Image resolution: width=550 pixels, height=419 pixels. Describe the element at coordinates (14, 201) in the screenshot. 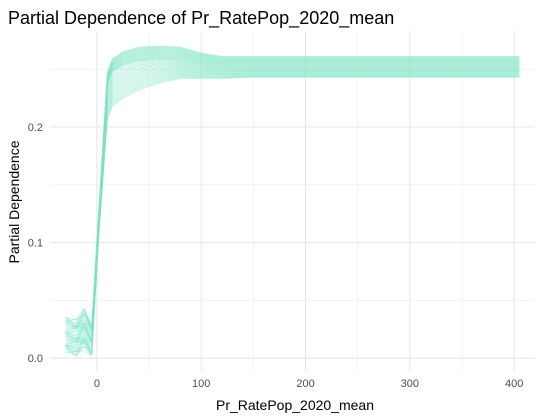

I see `y-axis-title: Partial Dependence` at that location.